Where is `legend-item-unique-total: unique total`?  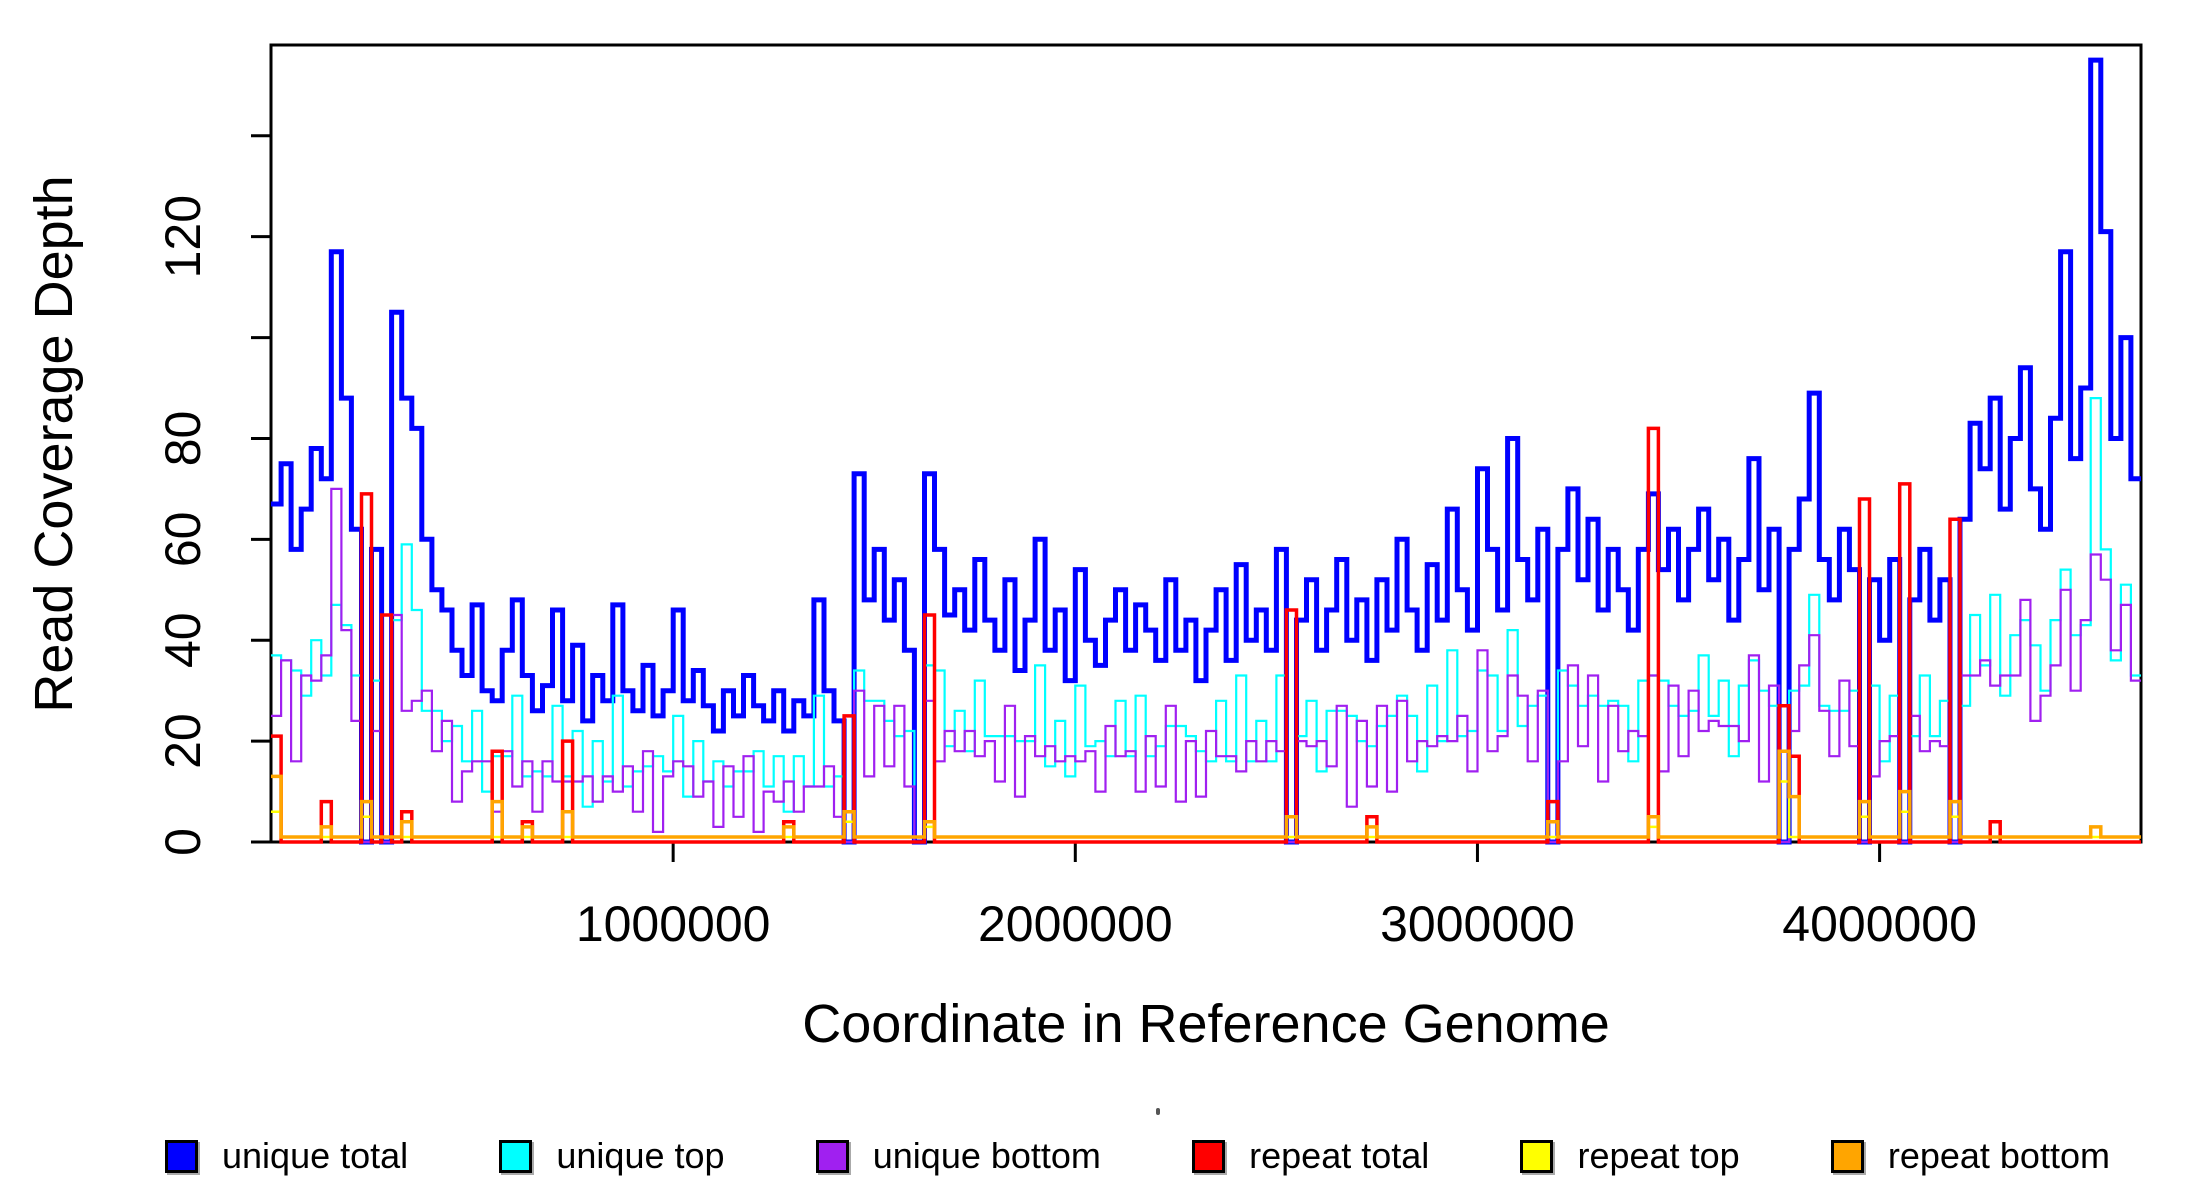 legend-item-unique-total: unique total is located at coordinates (286, 1156).